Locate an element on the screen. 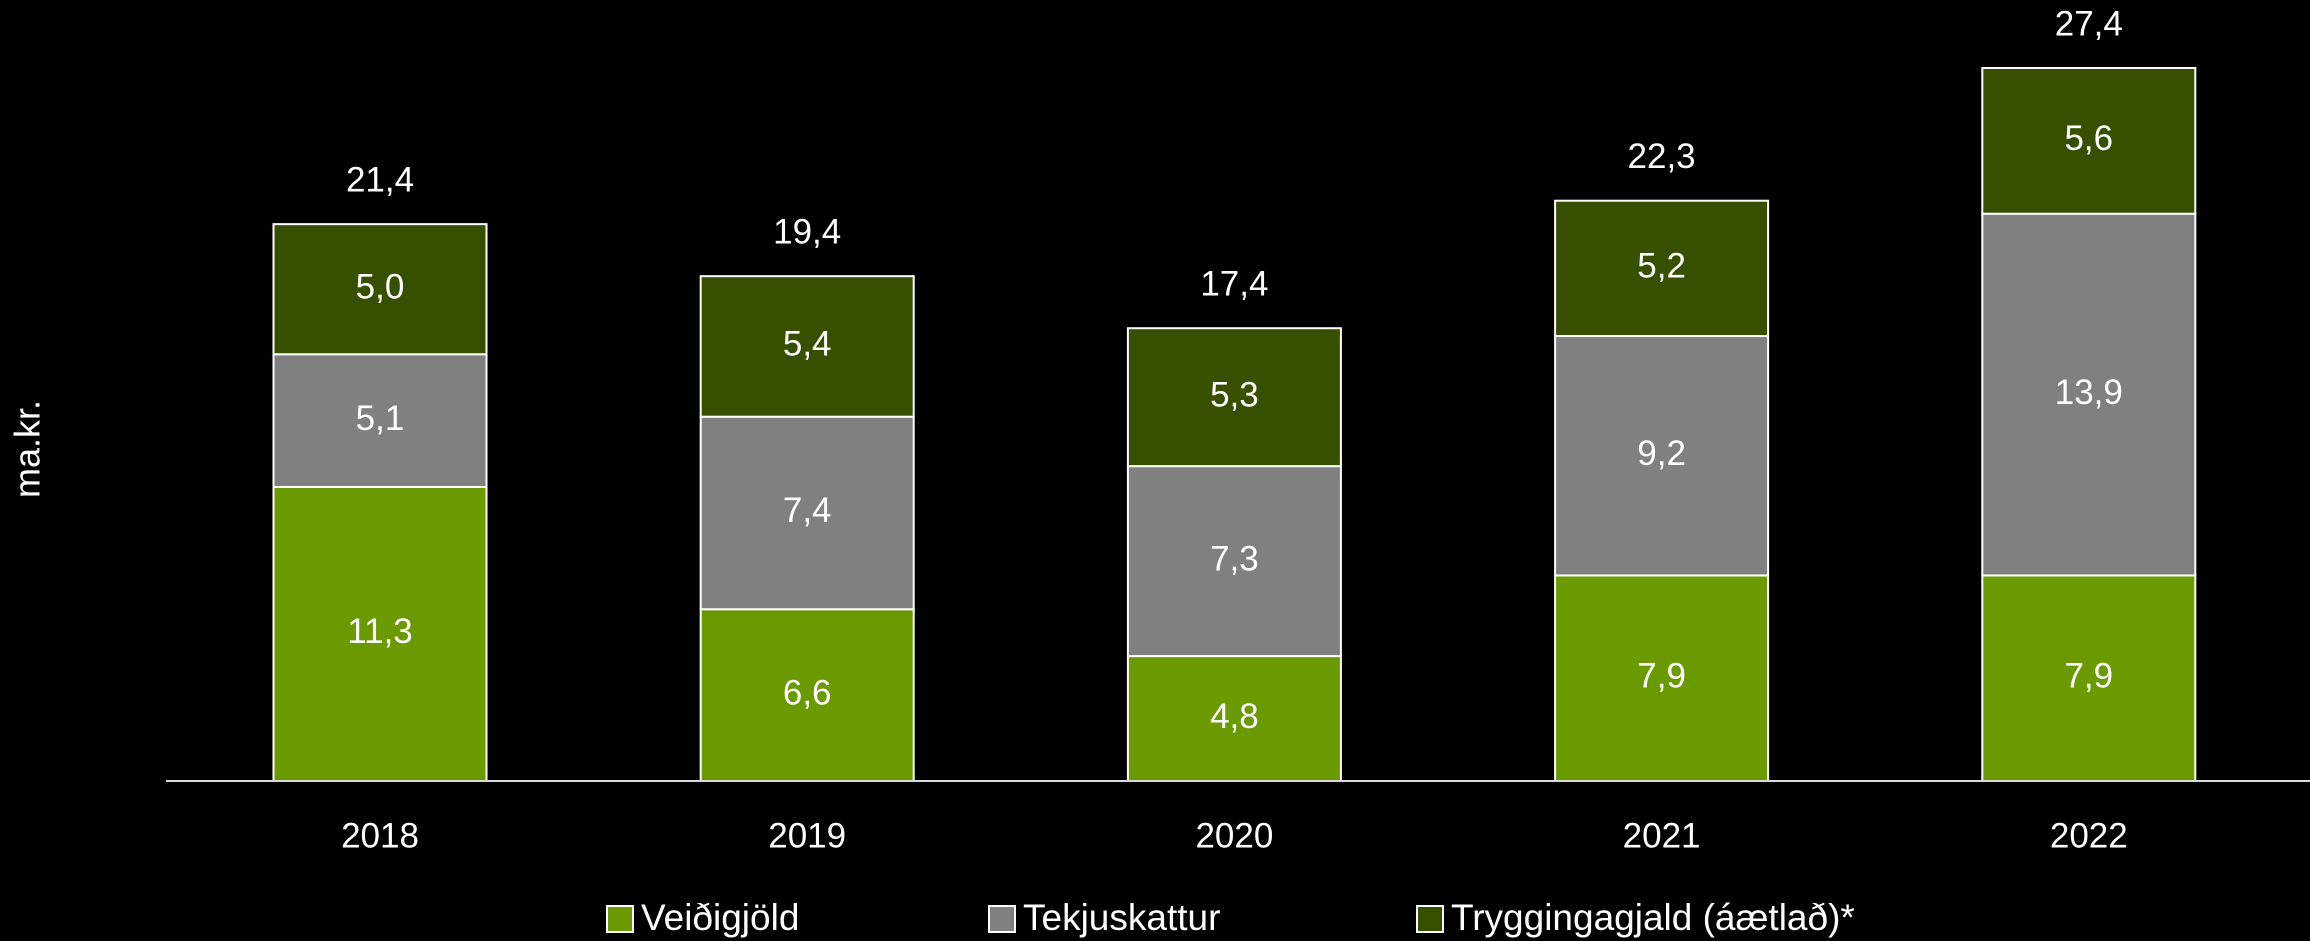  legend-label: Tekjuskattur is located at coordinates (1121, 917).